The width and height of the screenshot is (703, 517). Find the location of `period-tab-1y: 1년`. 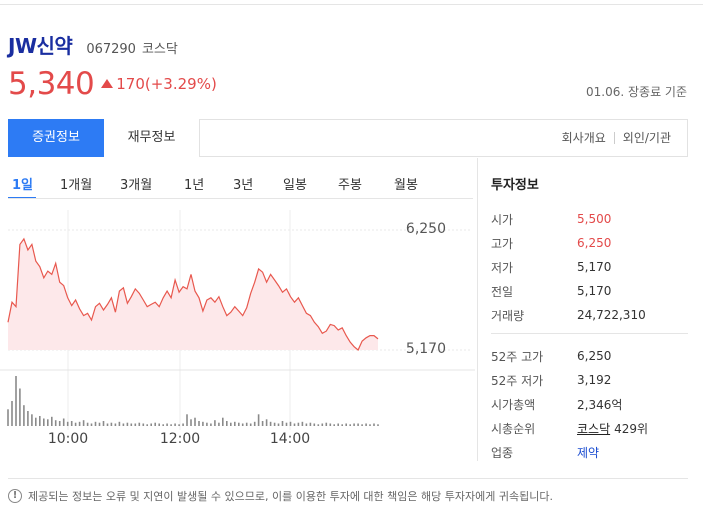

period-tab-1y: 1년 is located at coordinates (194, 185).